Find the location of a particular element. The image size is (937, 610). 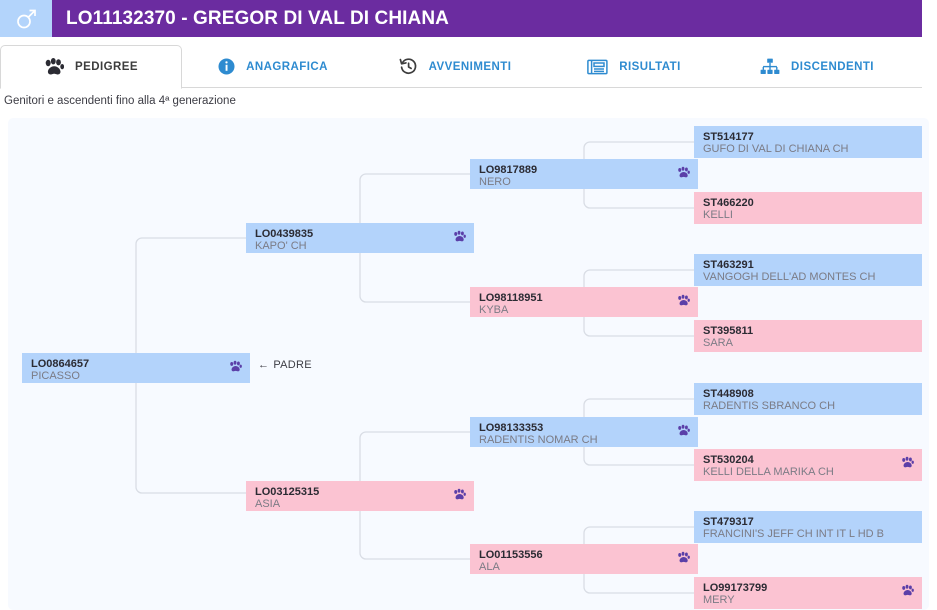

tab-label: RISULTATI is located at coordinates (650, 66).